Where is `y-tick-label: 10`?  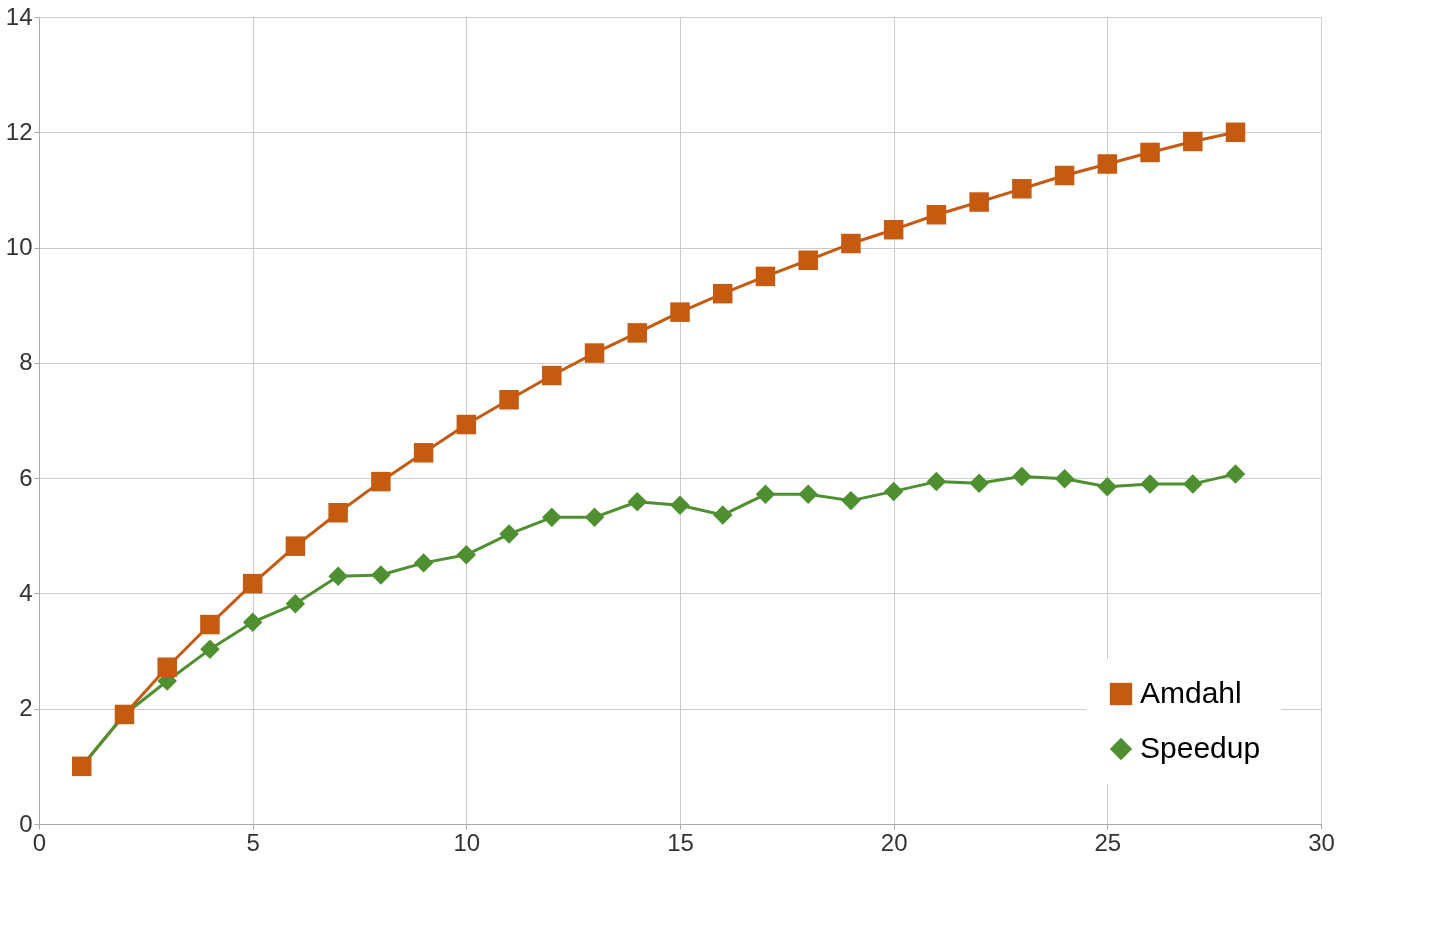 y-tick-label: 10 is located at coordinates (19, 247).